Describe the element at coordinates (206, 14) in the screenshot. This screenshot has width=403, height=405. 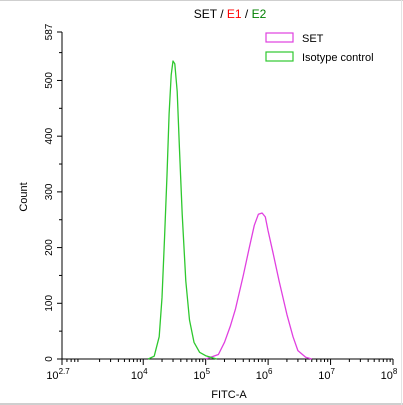
I see `chart-title-part: SET` at that location.